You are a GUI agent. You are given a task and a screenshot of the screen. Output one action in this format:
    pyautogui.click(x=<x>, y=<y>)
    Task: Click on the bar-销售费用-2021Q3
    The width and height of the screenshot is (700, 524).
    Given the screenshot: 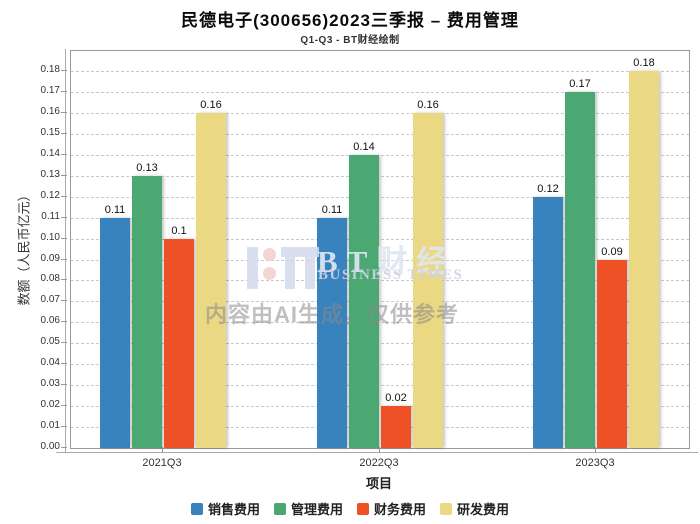 What is the action you would take?
    pyautogui.click(x=115, y=332)
    